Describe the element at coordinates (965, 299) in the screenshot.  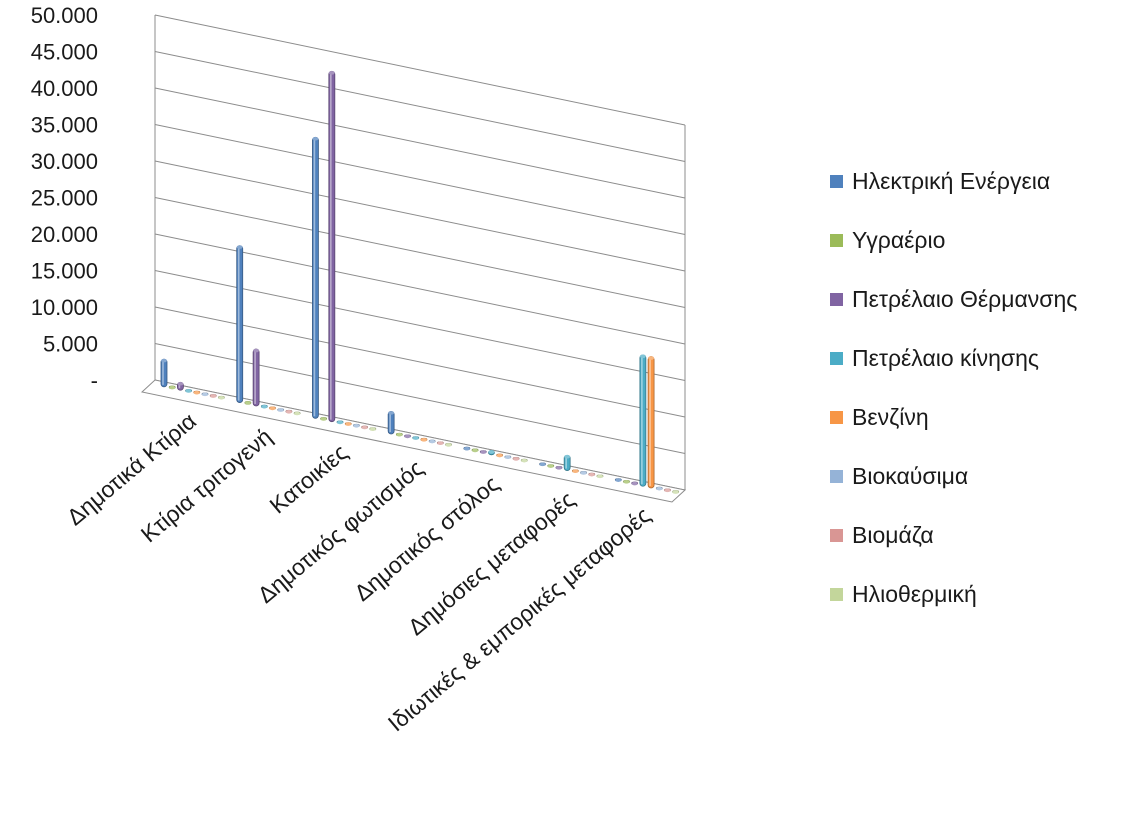
I see `legend-label: Πετρέλαιο Θέρμανσης` at that location.